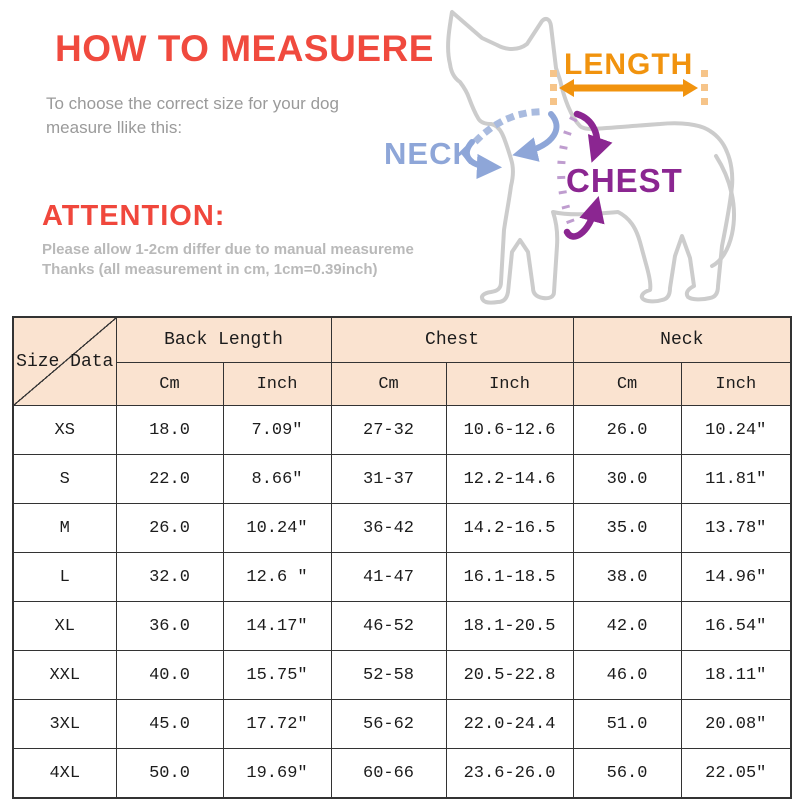  Describe the element at coordinates (277, 430) in the screenshot. I see `back-inch-cell: 7.09″` at that location.